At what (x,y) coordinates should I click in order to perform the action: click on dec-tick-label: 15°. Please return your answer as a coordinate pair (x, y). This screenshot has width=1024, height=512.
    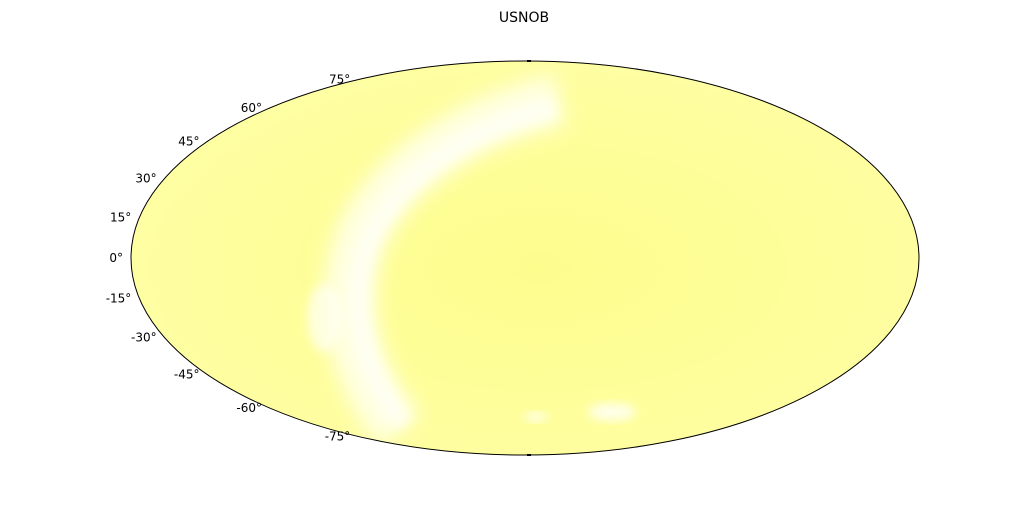
    Looking at the image, I should click on (120, 218).